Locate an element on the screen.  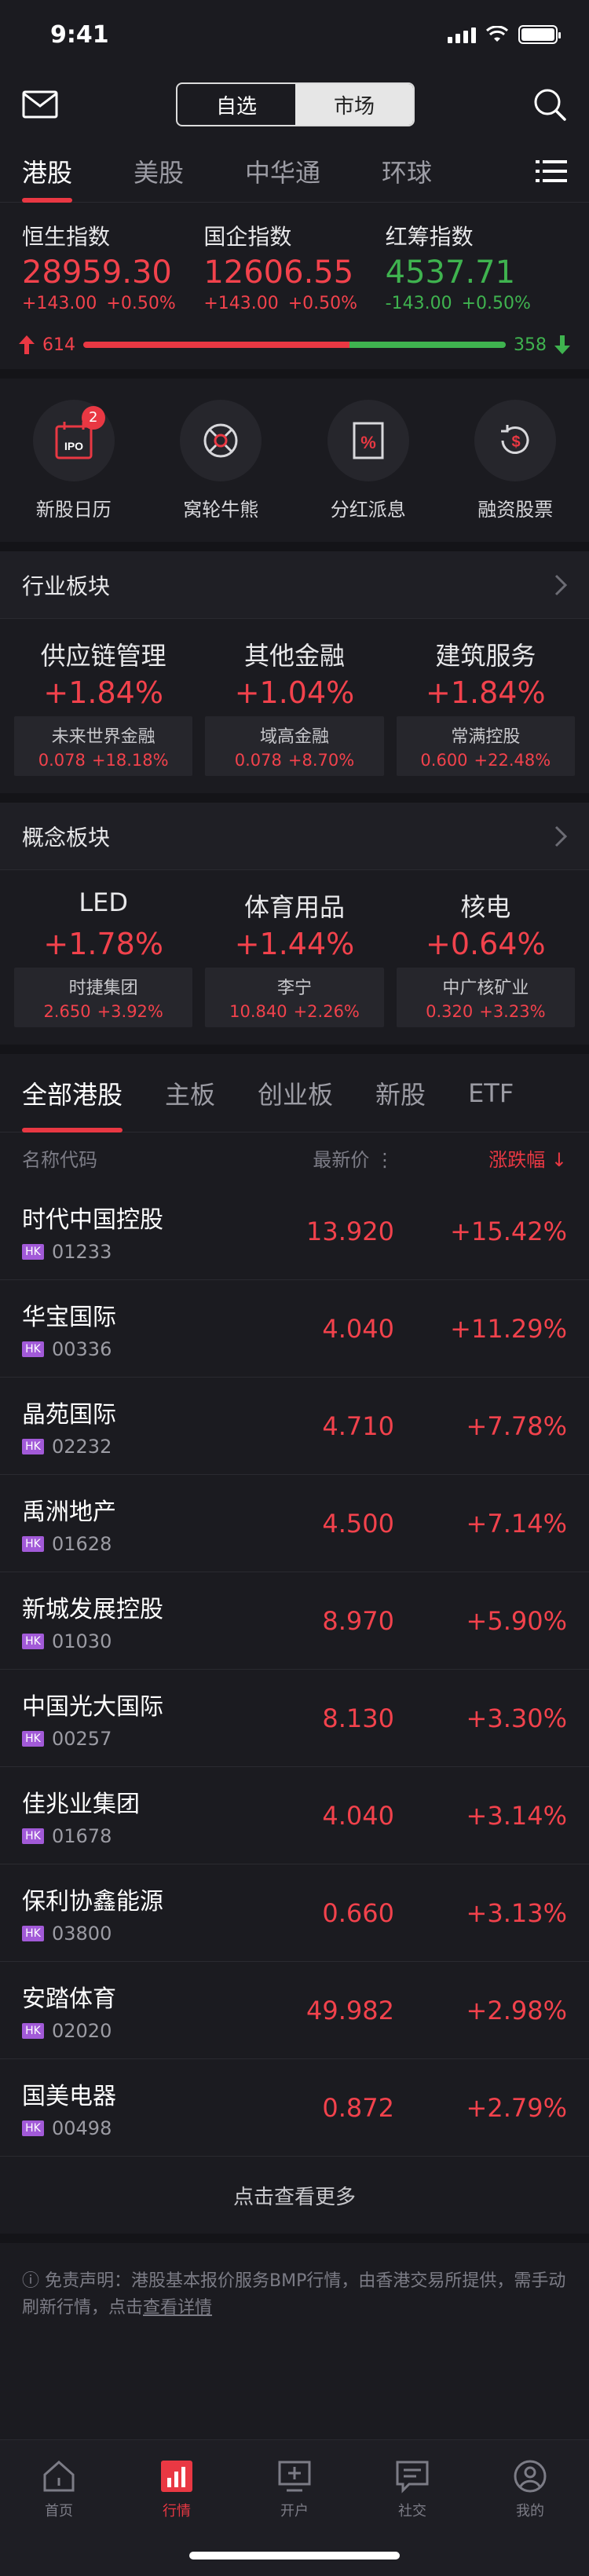
tabbar-social: 社交 is located at coordinates (412, 2518).